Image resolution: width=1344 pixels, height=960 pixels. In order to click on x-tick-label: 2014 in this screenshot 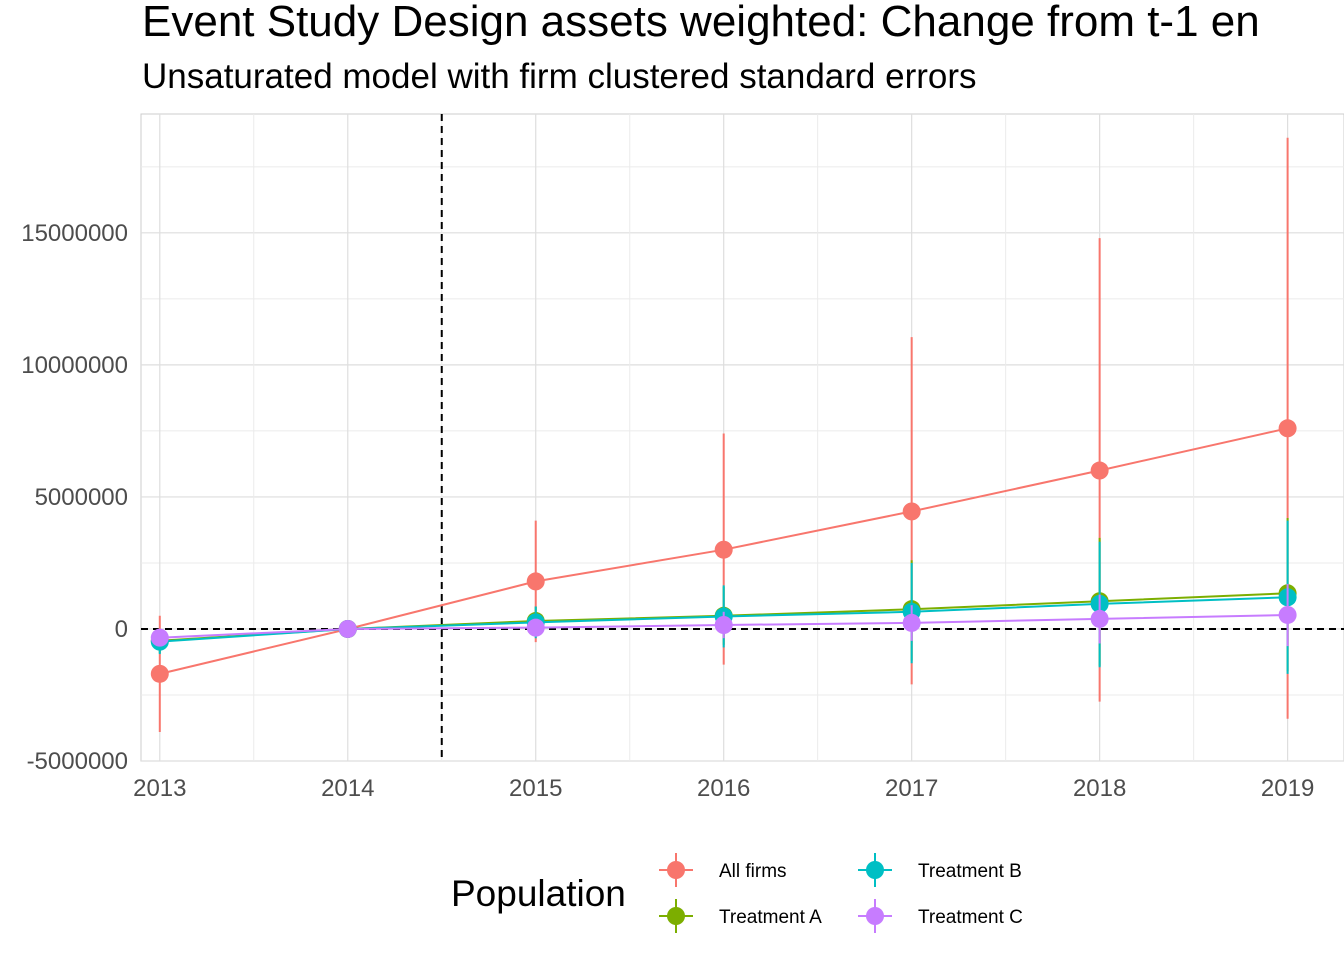, I will do `click(347, 788)`.